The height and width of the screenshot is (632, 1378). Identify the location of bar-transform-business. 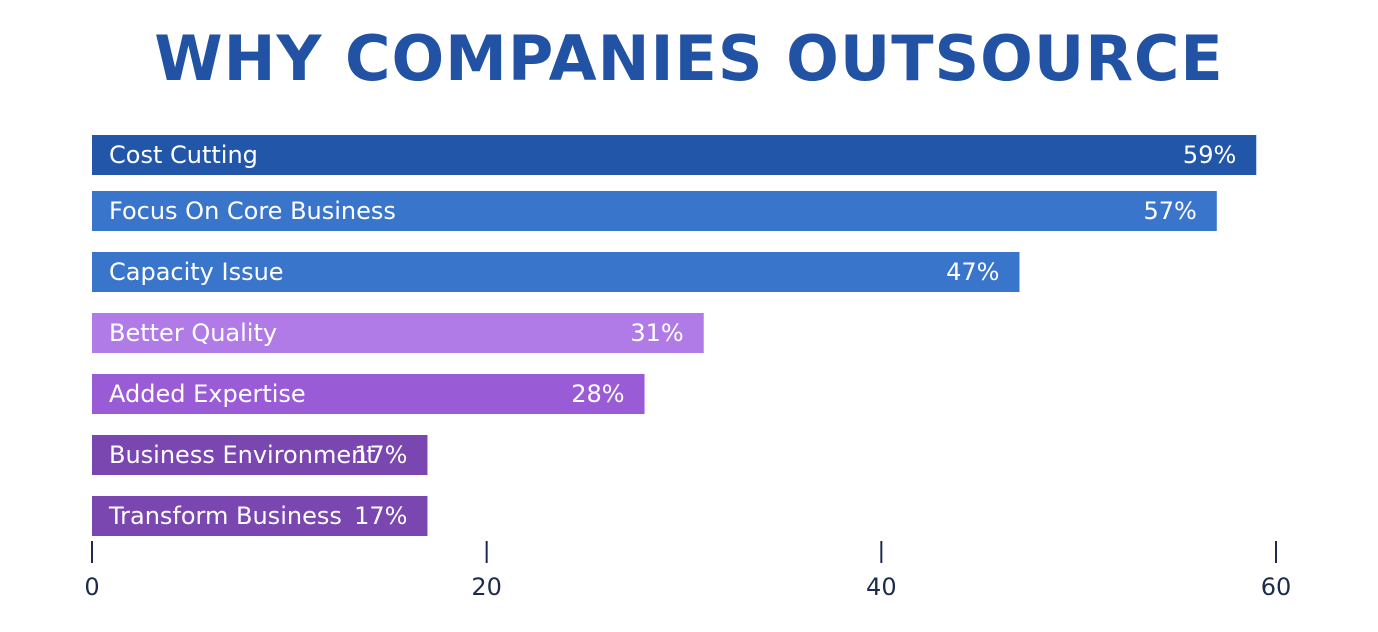
(260, 516).